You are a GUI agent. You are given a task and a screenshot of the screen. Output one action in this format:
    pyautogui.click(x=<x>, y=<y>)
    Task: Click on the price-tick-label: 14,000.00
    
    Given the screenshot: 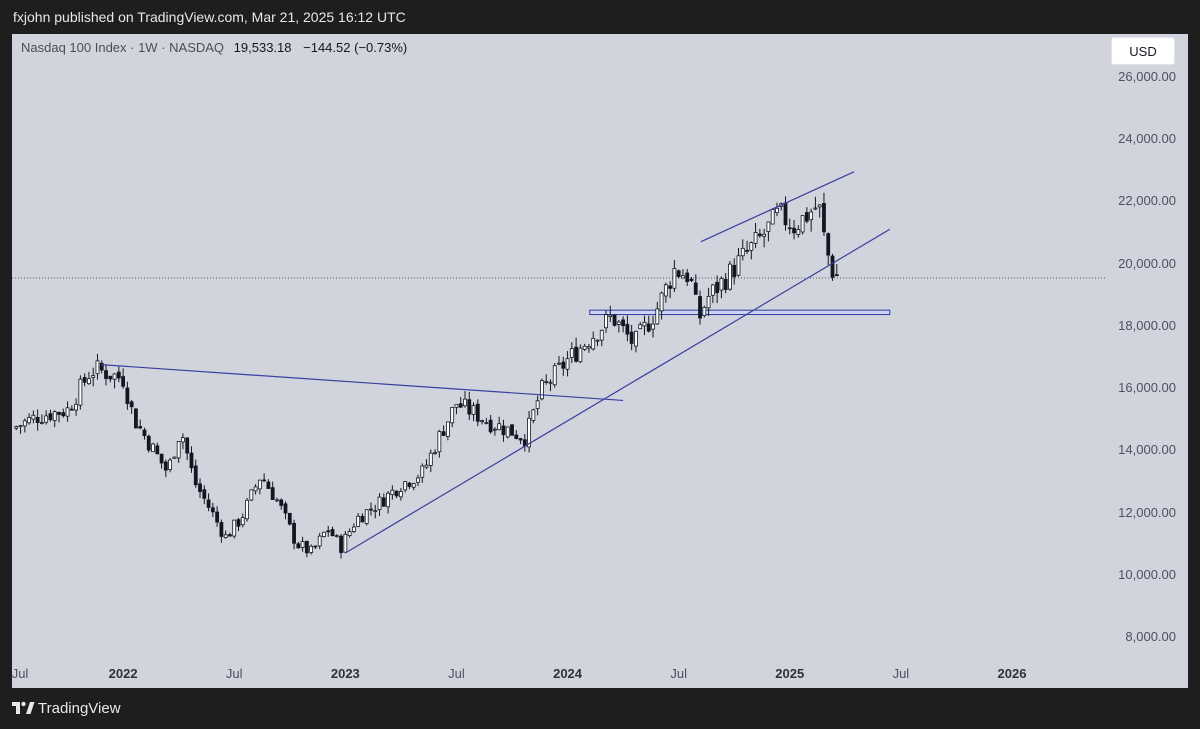 What is the action you would take?
    pyautogui.click(x=1147, y=450)
    